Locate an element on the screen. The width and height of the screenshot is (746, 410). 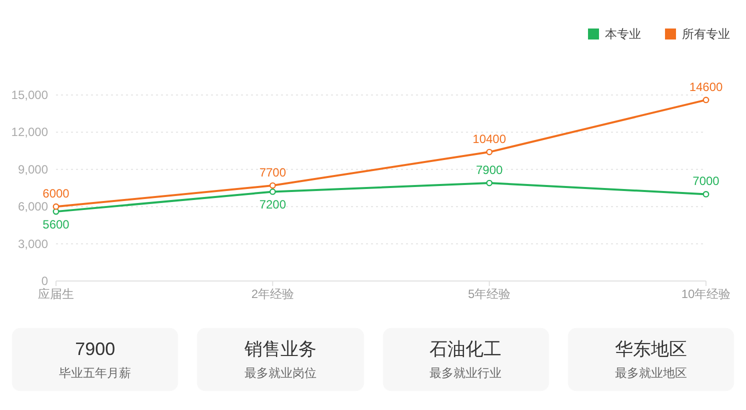
y-tick-label: 9,000 is located at coordinates (33, 169).